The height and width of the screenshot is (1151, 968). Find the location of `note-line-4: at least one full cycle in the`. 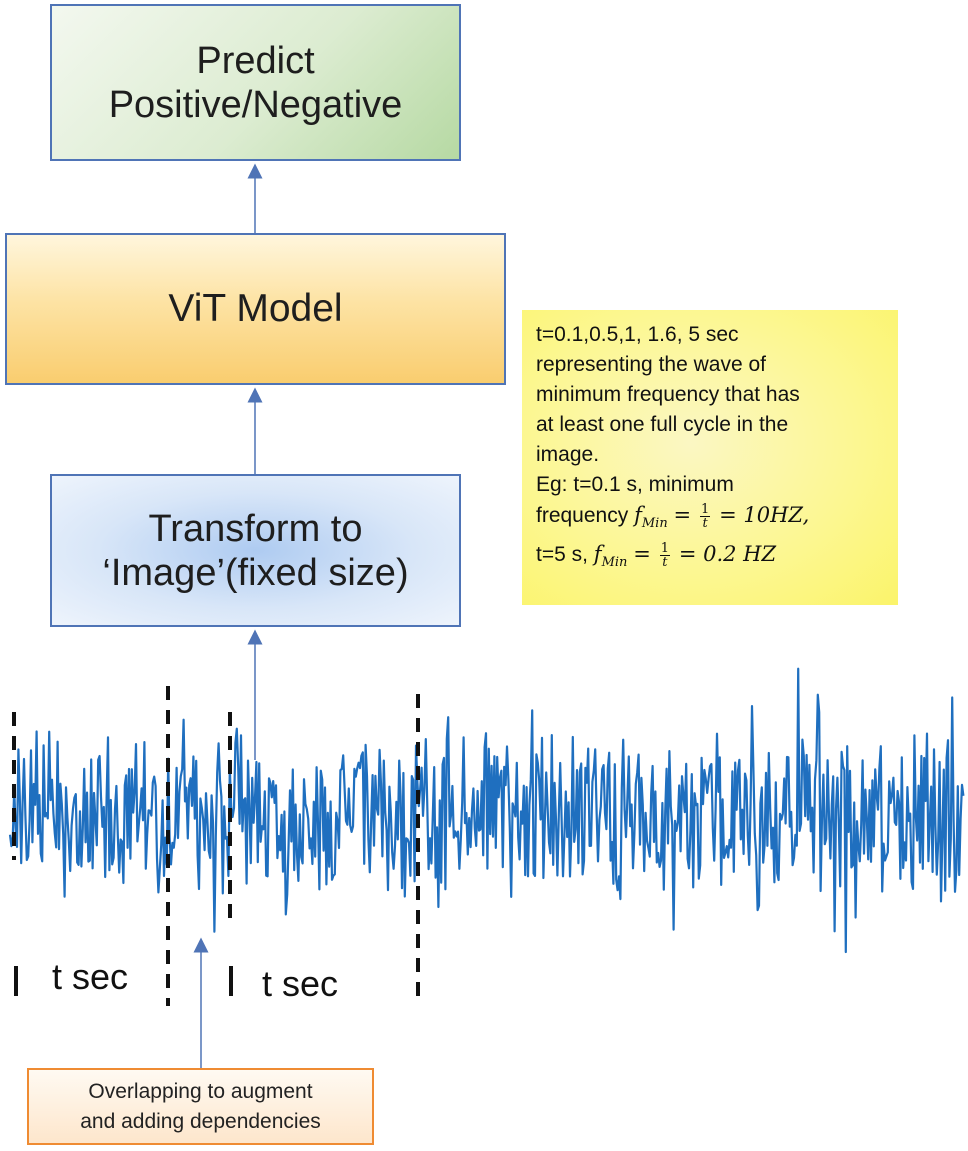

note-line-4: at least one full cycle in the is located at coordinates (662, 424).